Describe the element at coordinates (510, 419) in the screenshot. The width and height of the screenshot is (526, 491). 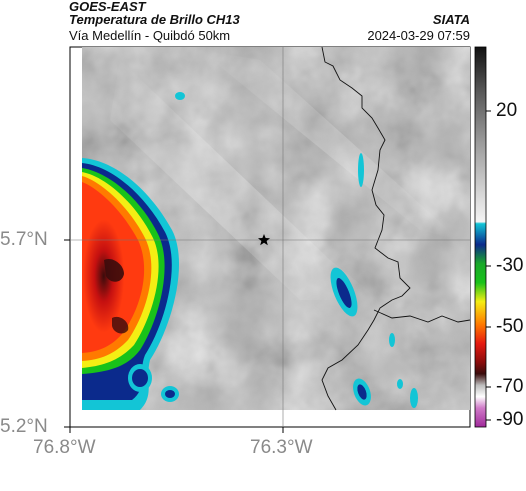
I see `colorbar-tick-label: -90` at that location.